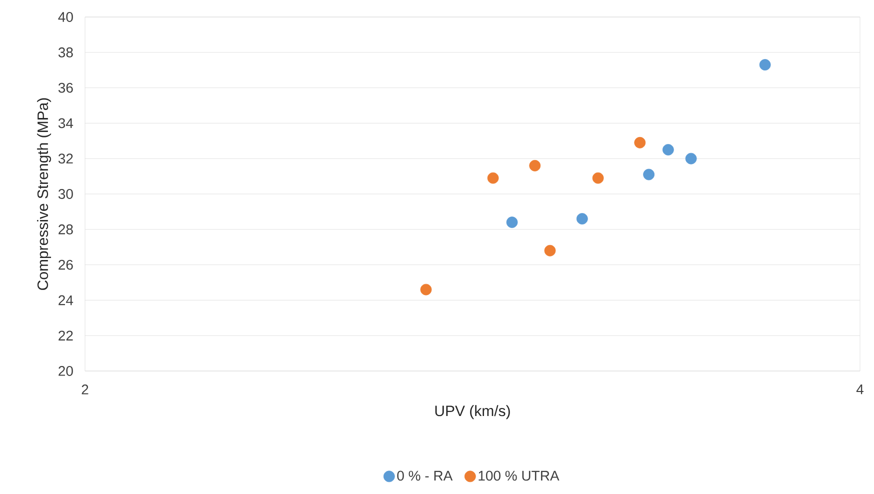 The height and width of the screenshot is (494, 874). What do you see at coordinates (860, 389) in the screenshot?
I see `x-tick-label: 4` at bounding box center [860, 389].